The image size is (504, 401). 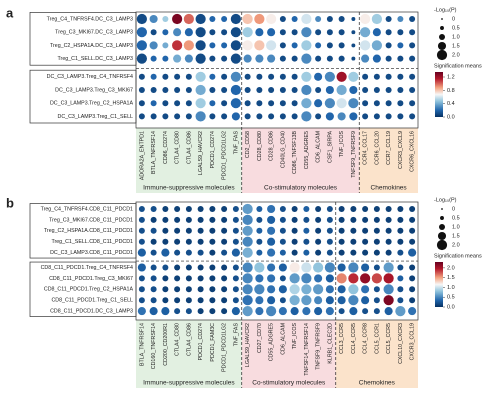 I want to click on row-label: Treg_C1_SELL.CD8_C11_PDCD1, so click(x=92, y=242).